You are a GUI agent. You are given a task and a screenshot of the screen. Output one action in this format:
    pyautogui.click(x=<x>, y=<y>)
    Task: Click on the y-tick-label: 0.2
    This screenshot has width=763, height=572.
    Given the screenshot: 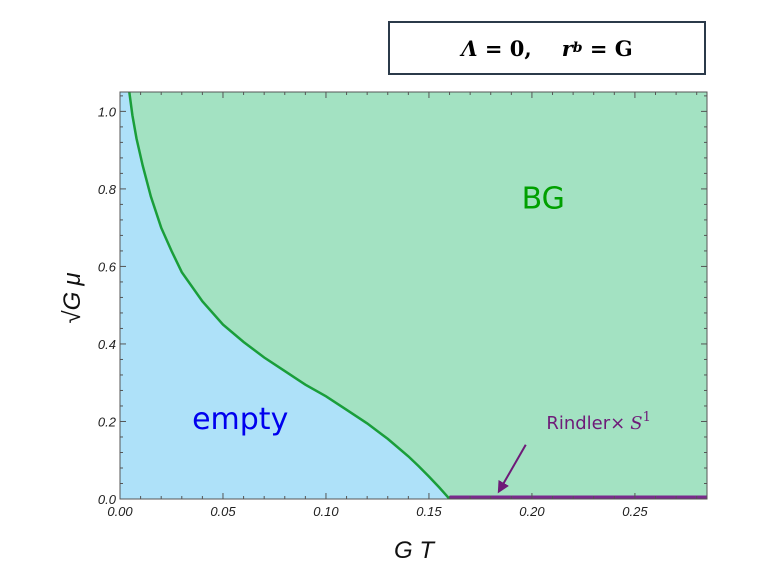 What is the action you would take?
    pyautogui.click(x=107, y=421)
    